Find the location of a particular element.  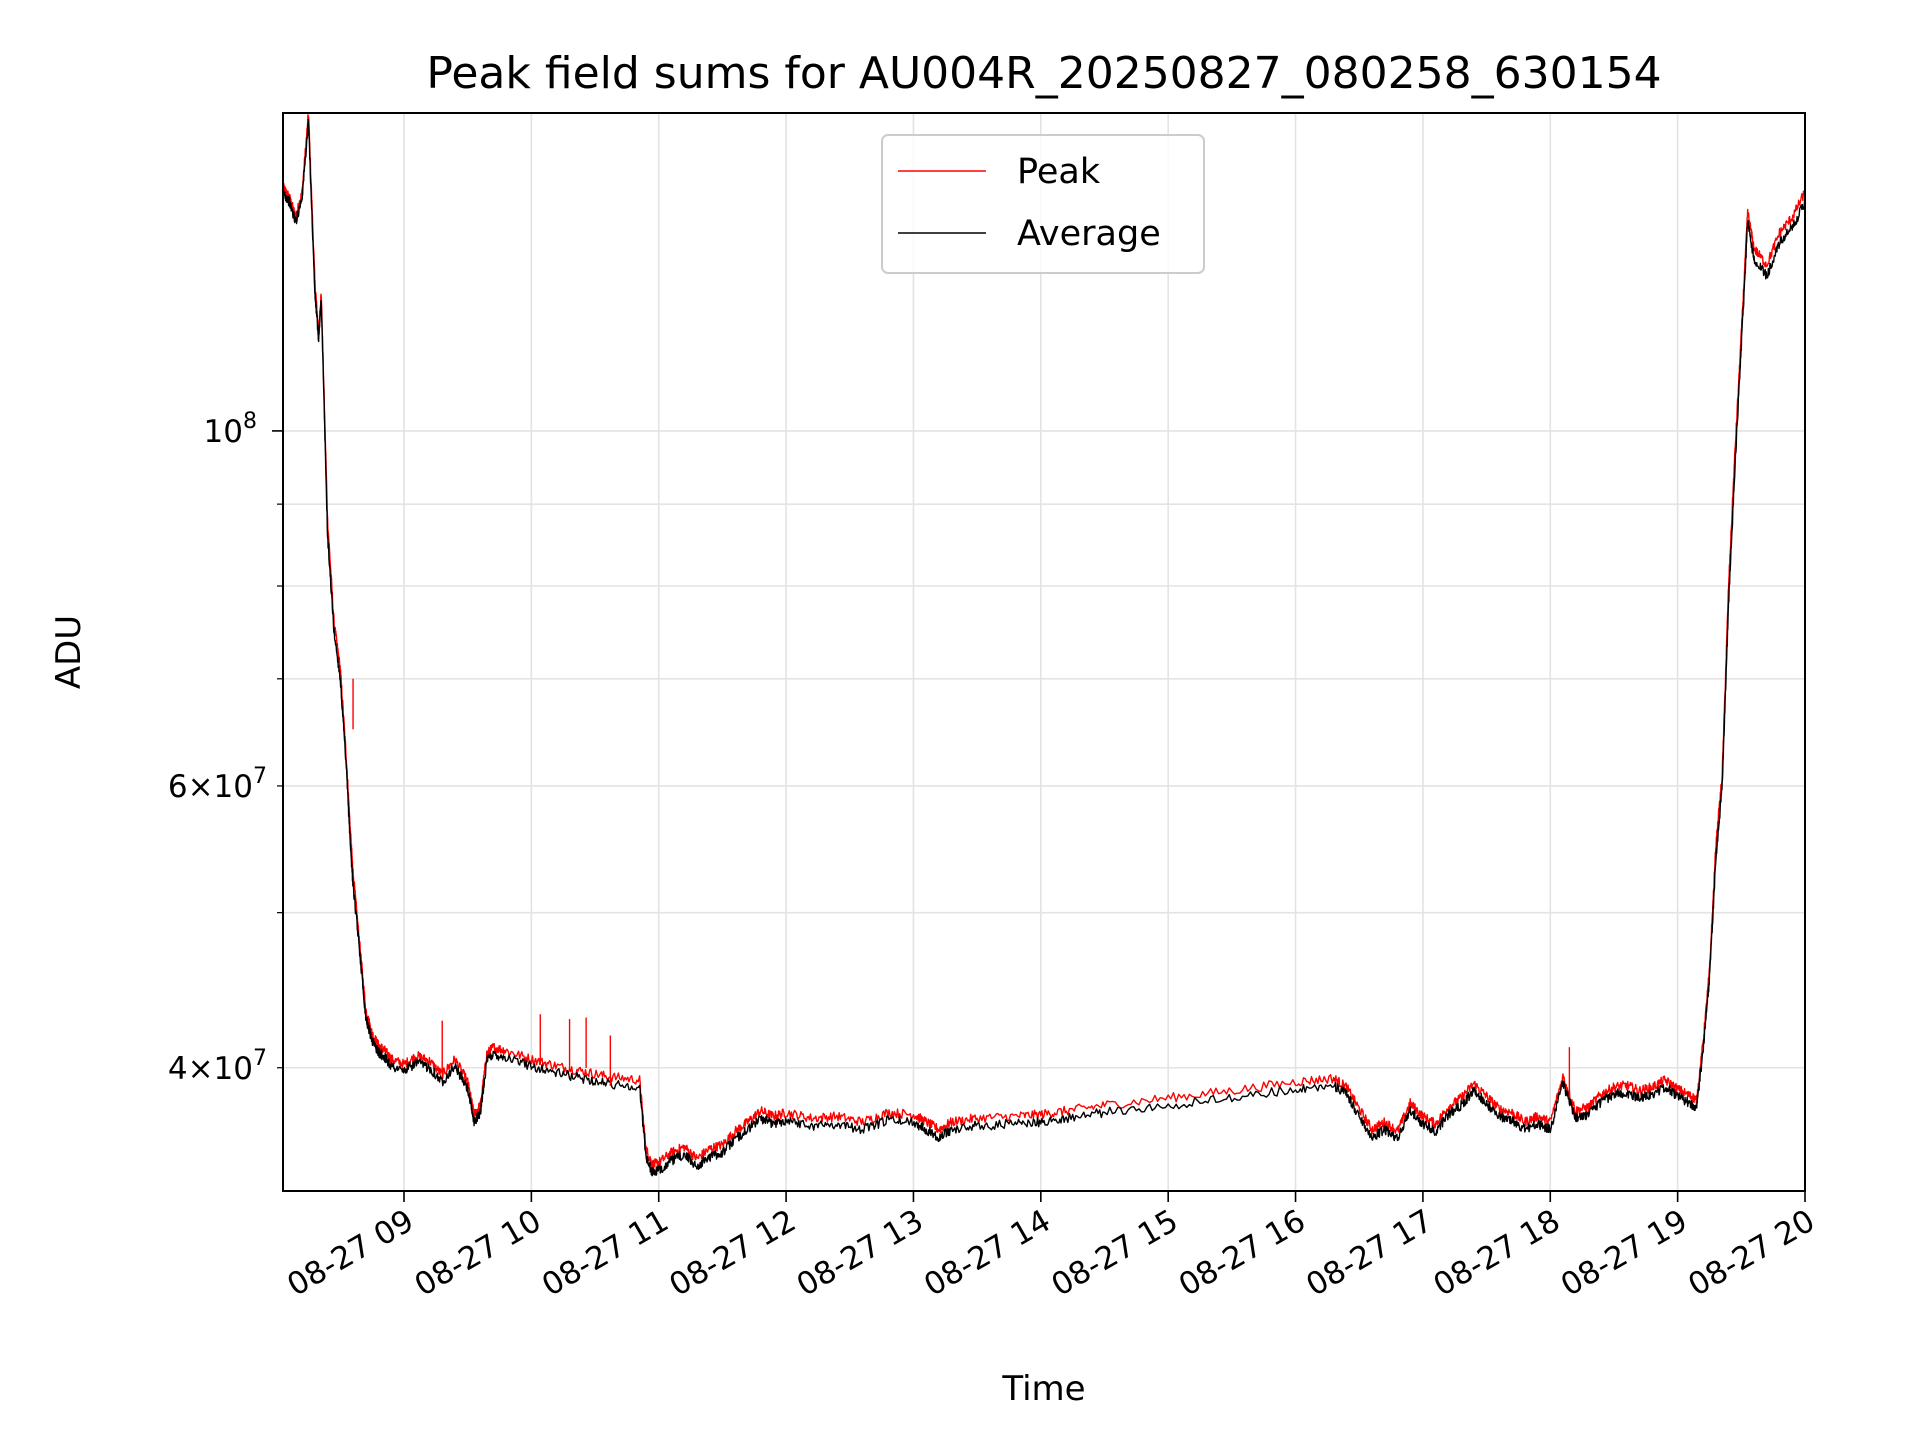

x-axis-label: Time is located at coordinates (1043, 1389).